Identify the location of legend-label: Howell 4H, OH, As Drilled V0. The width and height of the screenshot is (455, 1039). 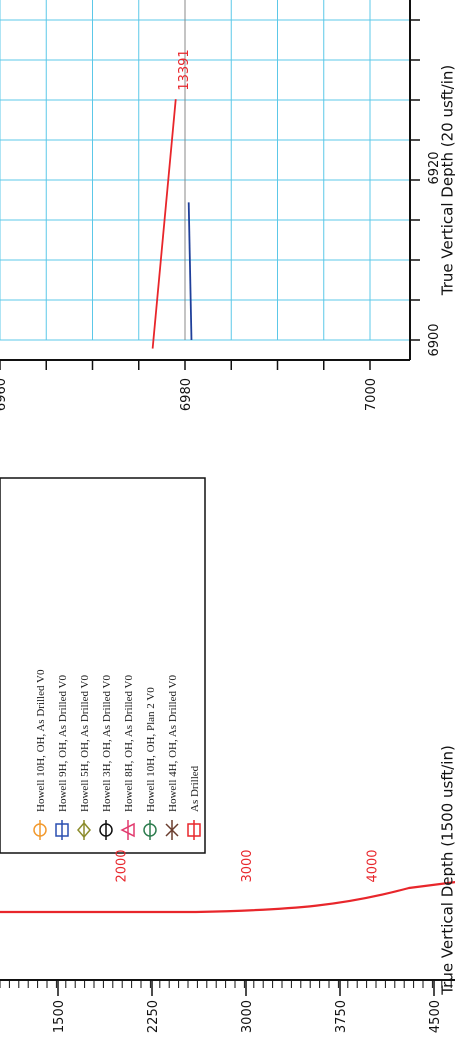
(173, 743).